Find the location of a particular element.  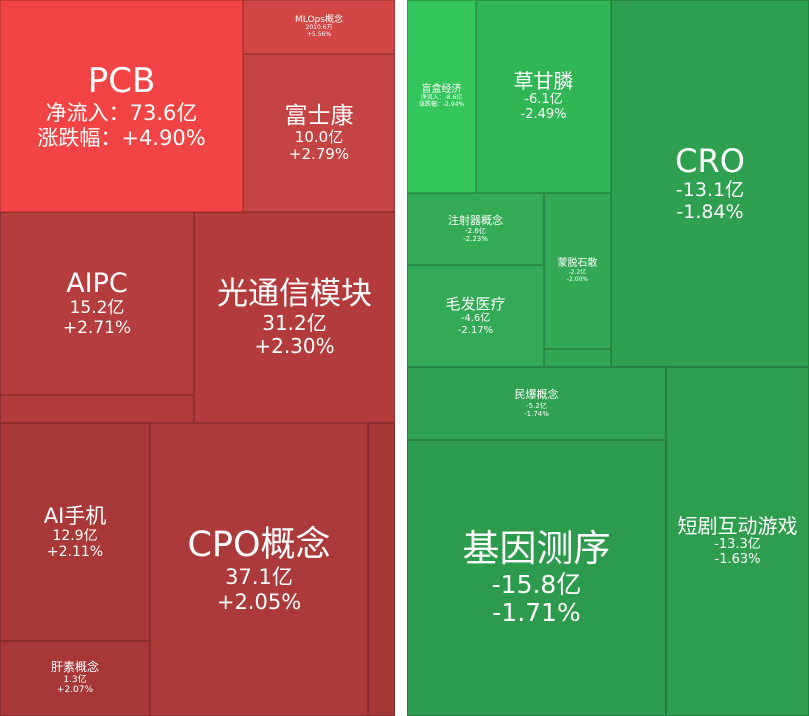

tile: 光通信模块 31.2亿 +2.30% is located at coordinates (294, 317).